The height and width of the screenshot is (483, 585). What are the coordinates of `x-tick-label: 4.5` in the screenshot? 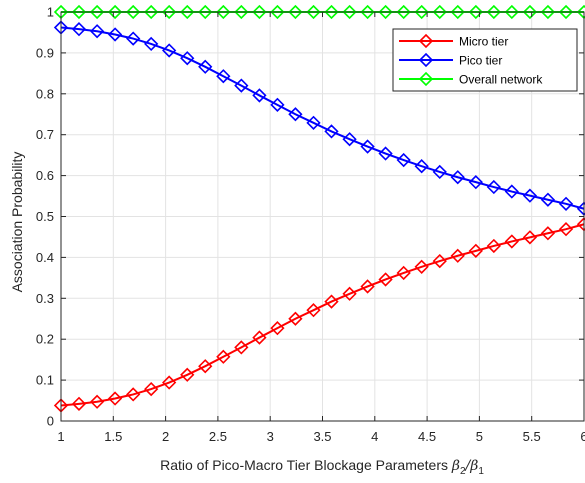 It's located at (427, 436).